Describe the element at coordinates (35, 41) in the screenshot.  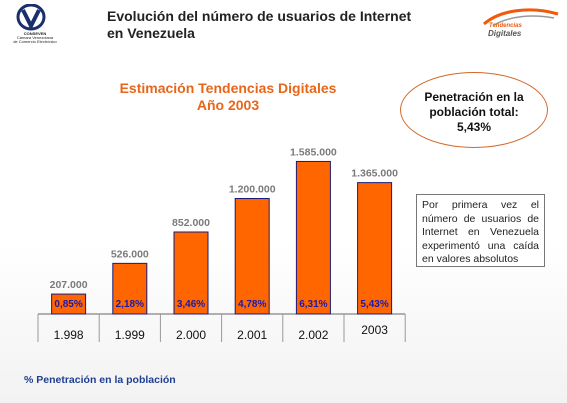
I see `logo-left-line3: de Comercio Electrónico` at that location.